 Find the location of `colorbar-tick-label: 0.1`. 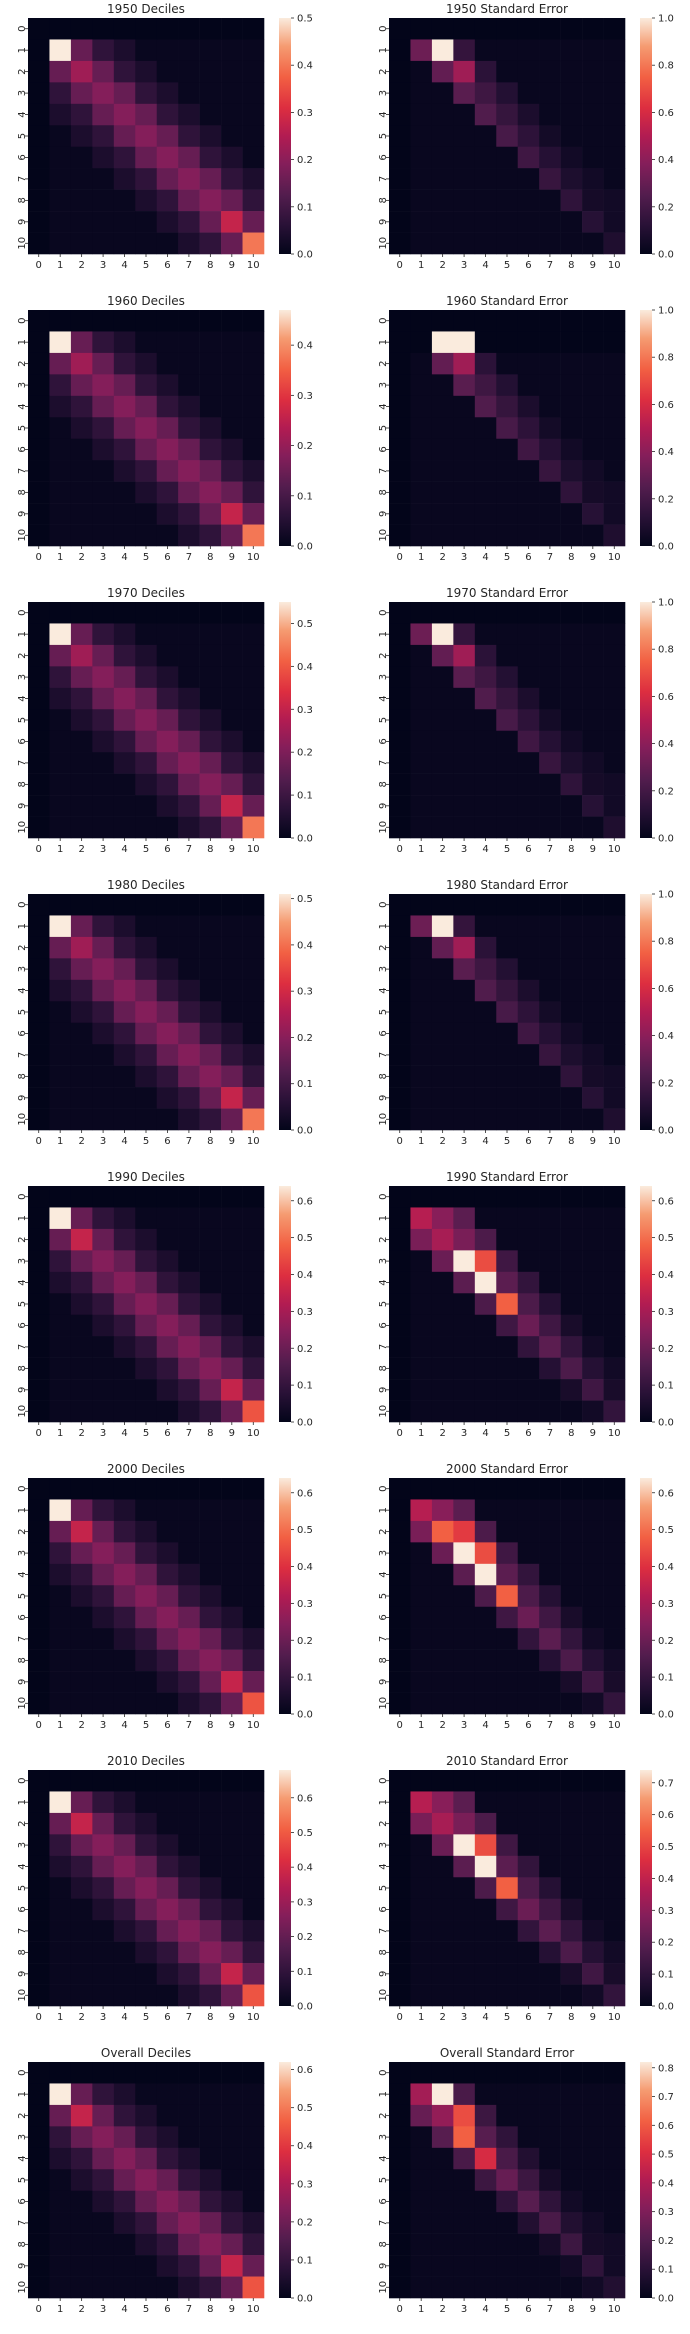

colorbar-tick-label: 0.1 is located at coordinates (305, 1084).